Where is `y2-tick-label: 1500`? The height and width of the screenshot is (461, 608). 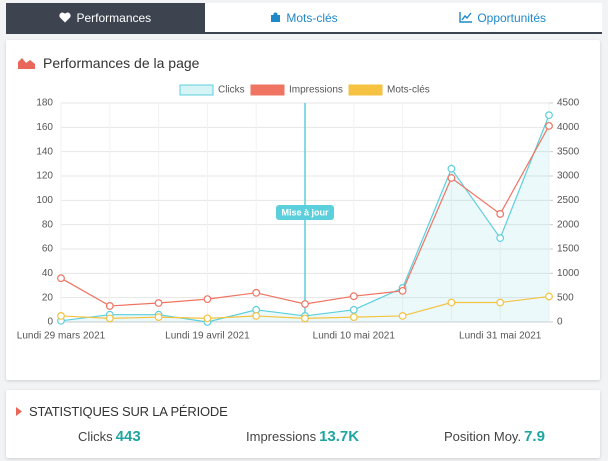 y2-tick-label: 1500 is located at coordinates (568, 249).